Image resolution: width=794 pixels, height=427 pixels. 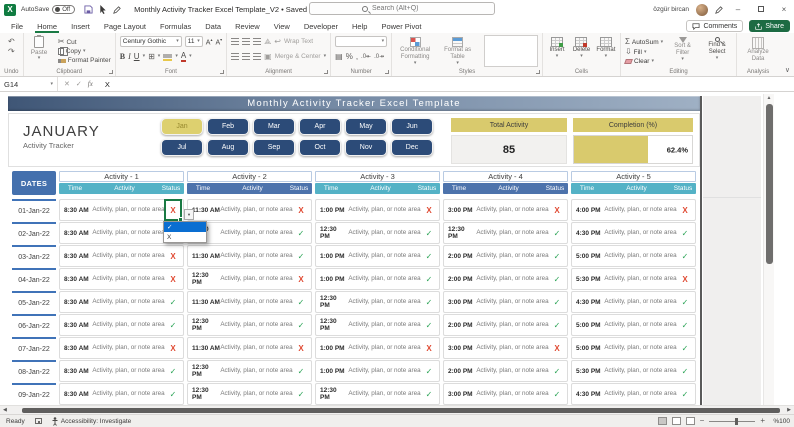 What do you see at coordinates (185, 221) in the screenshot?
I see `selected-cell: X ▾ ✓ X` at bounding box center [185, 221].